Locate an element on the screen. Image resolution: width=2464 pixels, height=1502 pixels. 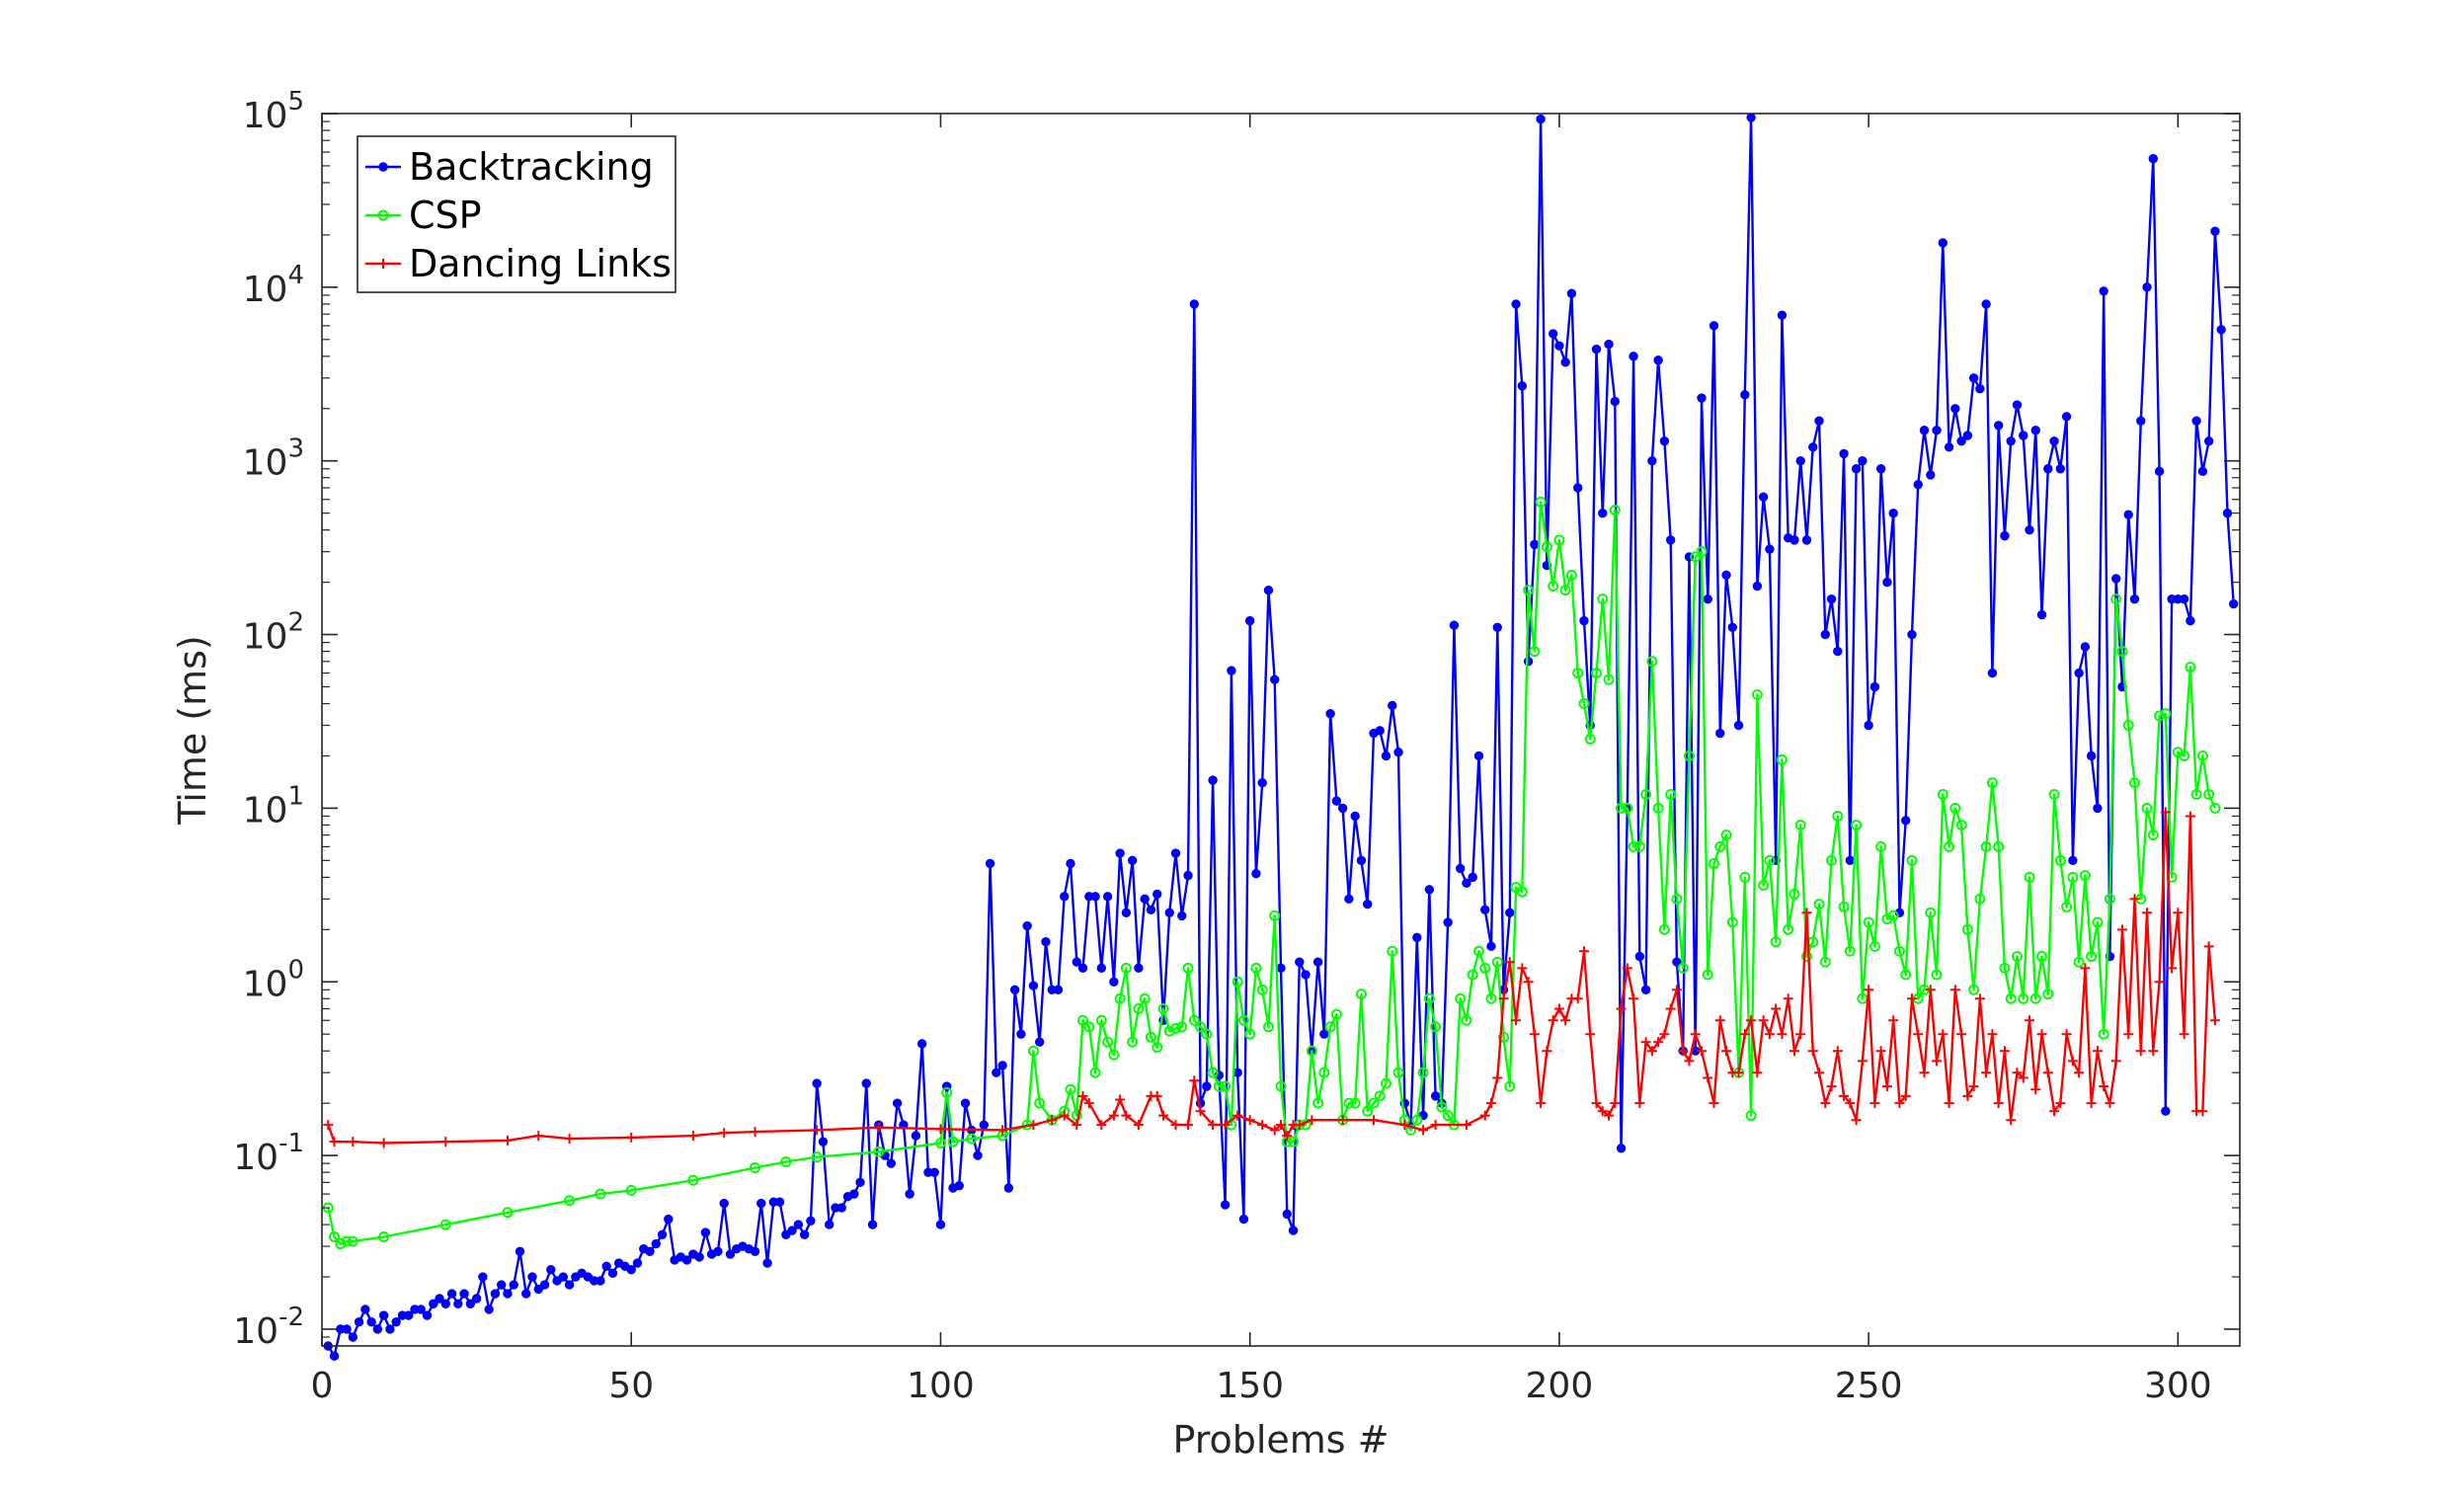
y-tick-label: 10-1 is located at coordinates (268, 1153).